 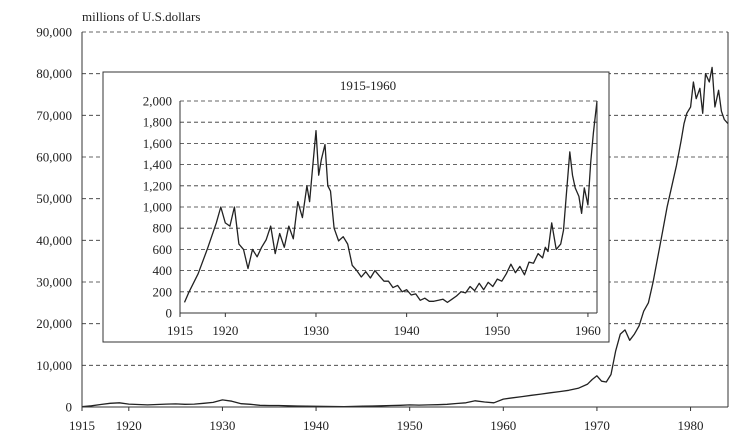 I want to click on main-x-tick-label: 1920, so click(x=129, y=425).